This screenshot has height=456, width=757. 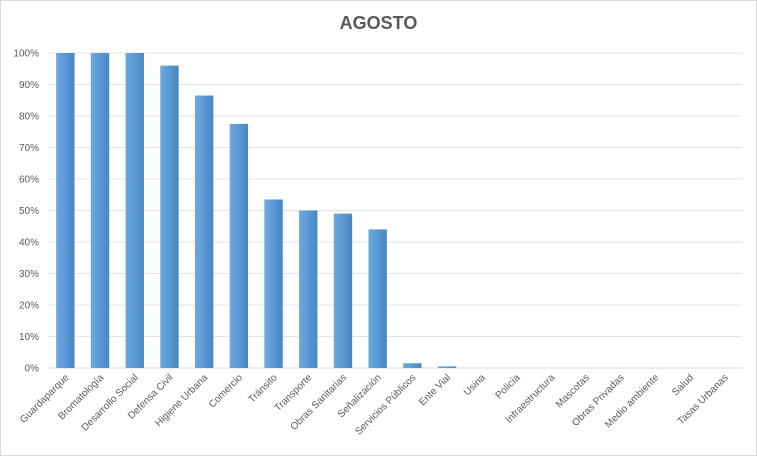 I want to click on x-tick-label: Ente Vial, so click(x=435, y=390).